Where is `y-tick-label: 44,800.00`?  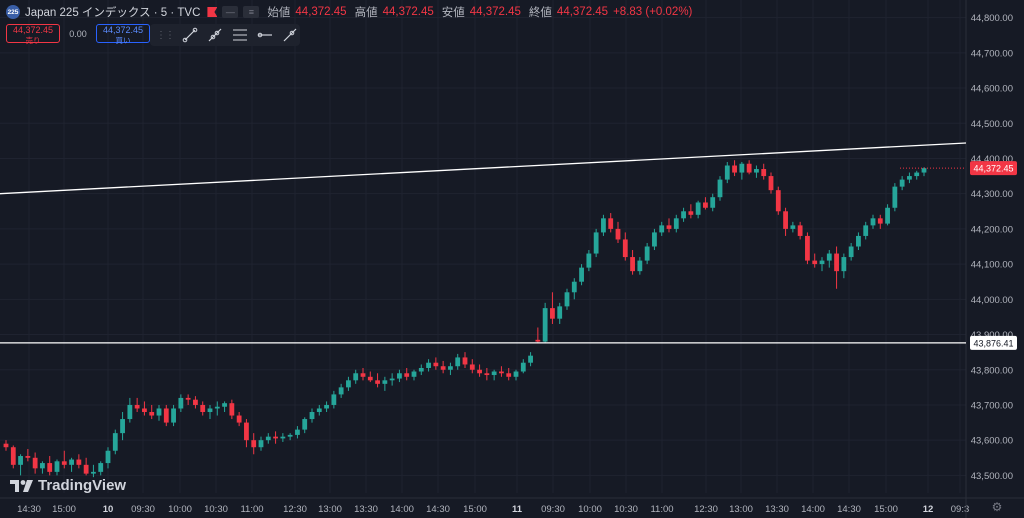 y-tick-label: 44,800.00 is located at coordinates (992, 18).